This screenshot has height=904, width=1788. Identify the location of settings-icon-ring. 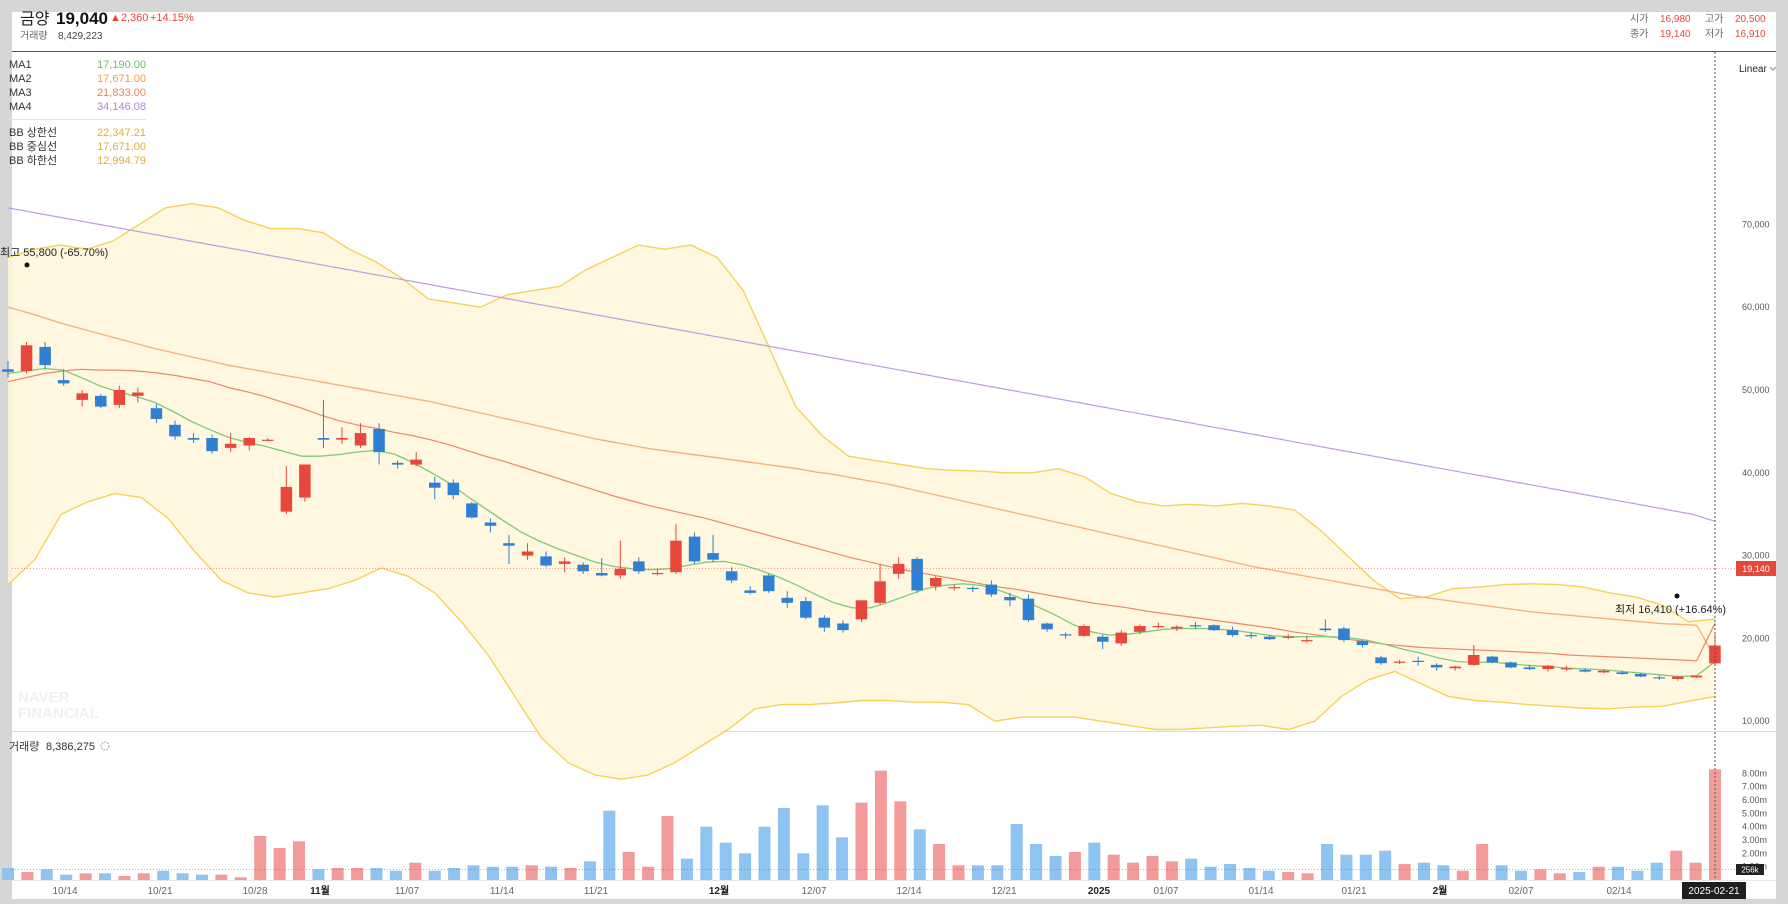
(105, 746).